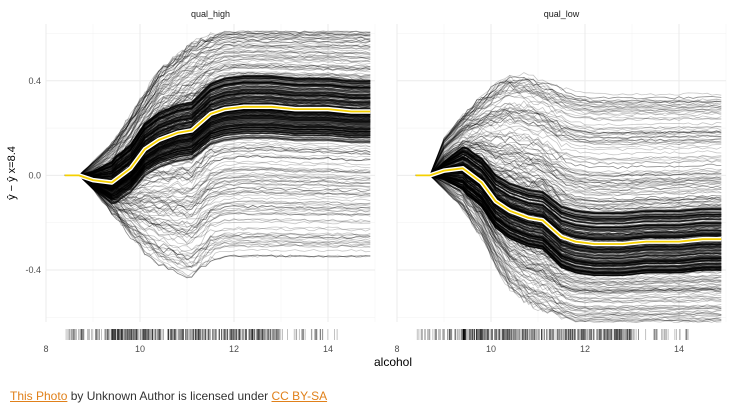  I want to click on y-axis-label: ŷ − ŷ x=8.4, so click(12, 173).